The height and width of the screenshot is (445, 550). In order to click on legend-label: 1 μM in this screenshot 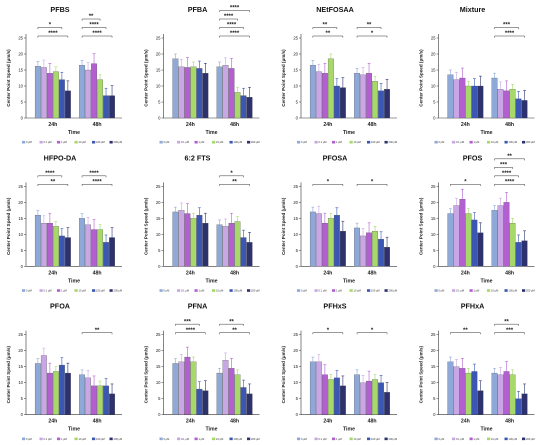, I will do `click(477, 439)`.